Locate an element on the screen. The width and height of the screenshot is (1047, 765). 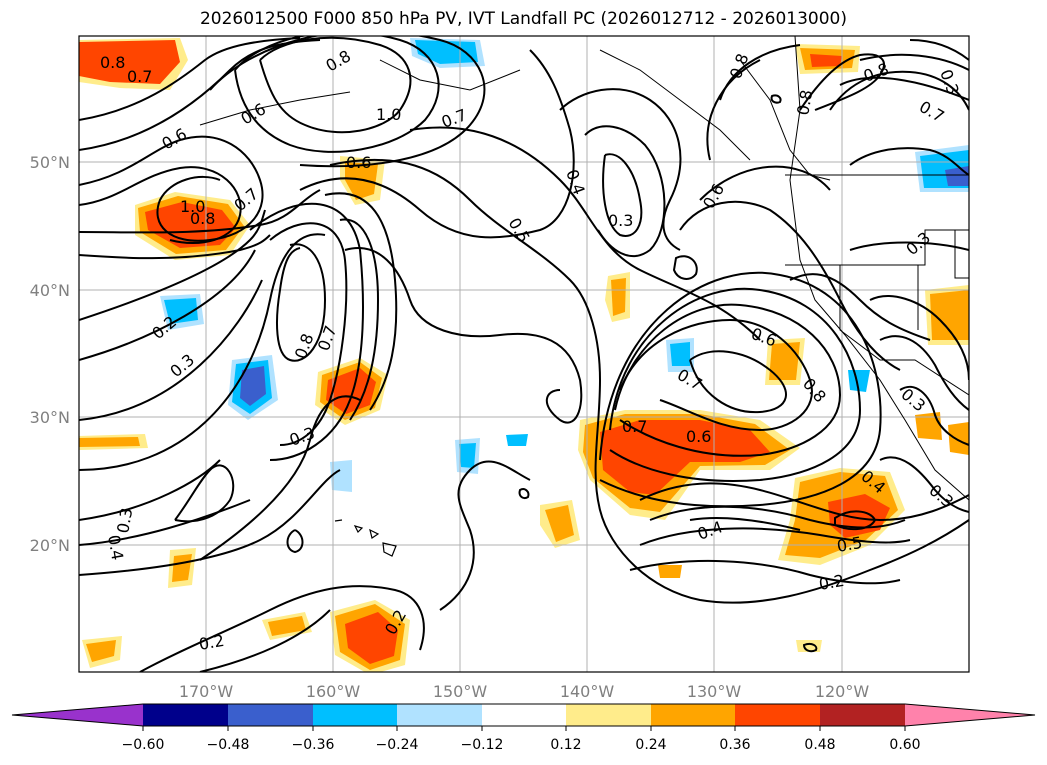
lon-label: 120°W is located at coordinates (842, 691).